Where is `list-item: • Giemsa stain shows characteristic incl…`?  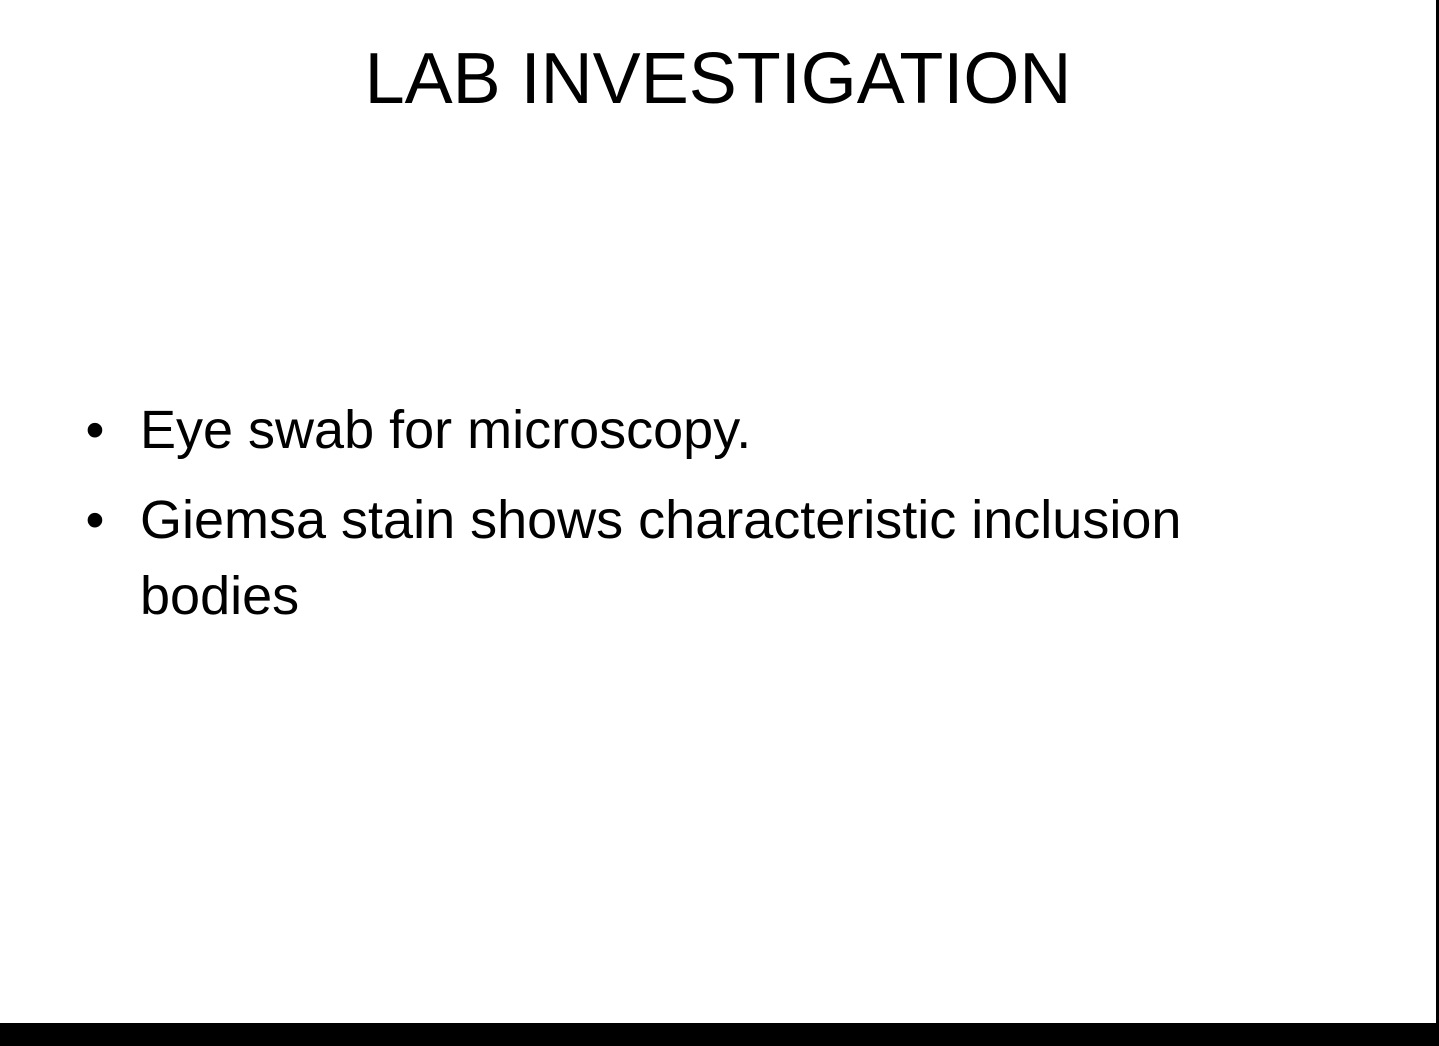
list-item: • Giemsa stain shows characteristic incl… is located at coordinates (705, 558).